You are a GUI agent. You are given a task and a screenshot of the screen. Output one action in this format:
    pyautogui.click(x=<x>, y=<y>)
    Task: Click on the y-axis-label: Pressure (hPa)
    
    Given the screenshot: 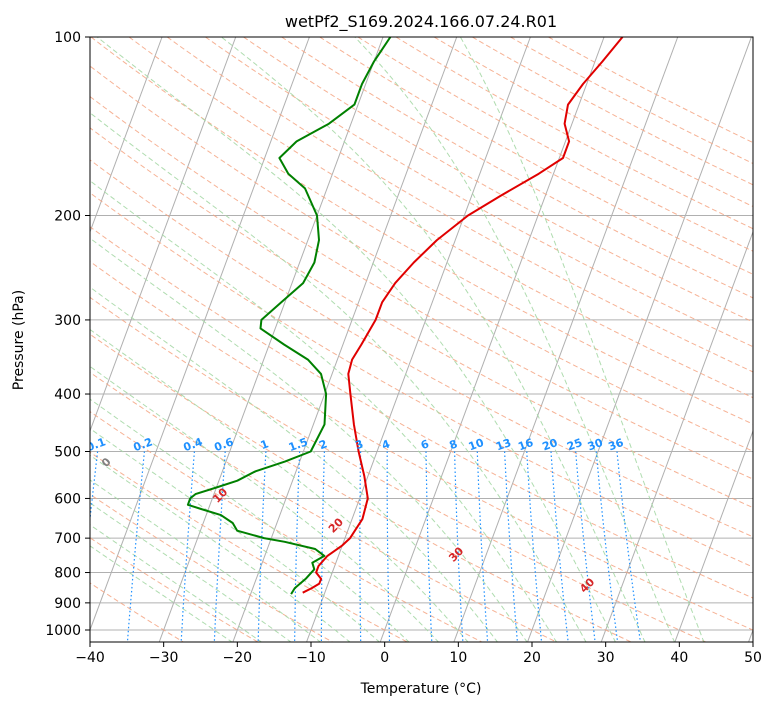 What is the action you would take?
    pyautogui.click(x=19, y=340)
    